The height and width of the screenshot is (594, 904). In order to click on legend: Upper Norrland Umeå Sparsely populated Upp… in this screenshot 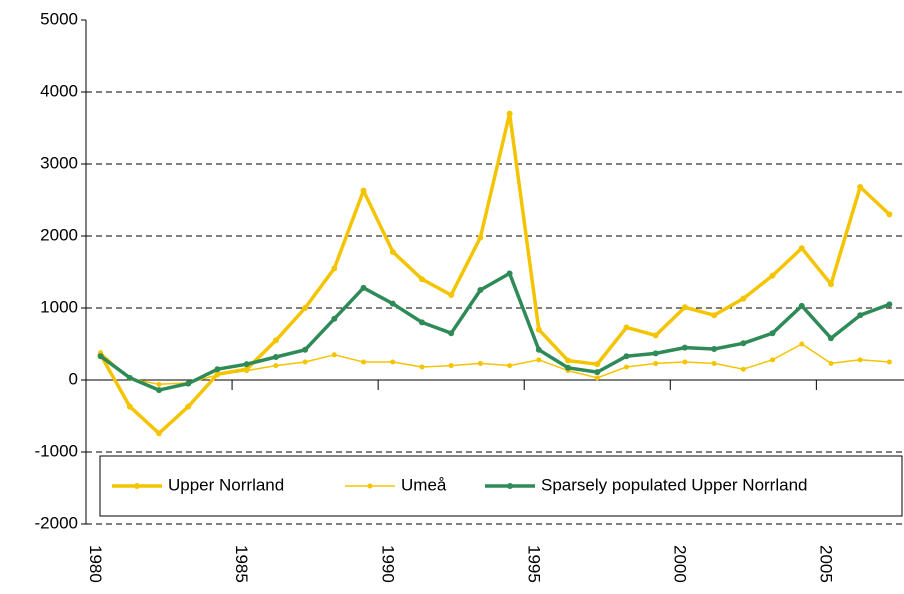, I will do `click(501, 486)`.